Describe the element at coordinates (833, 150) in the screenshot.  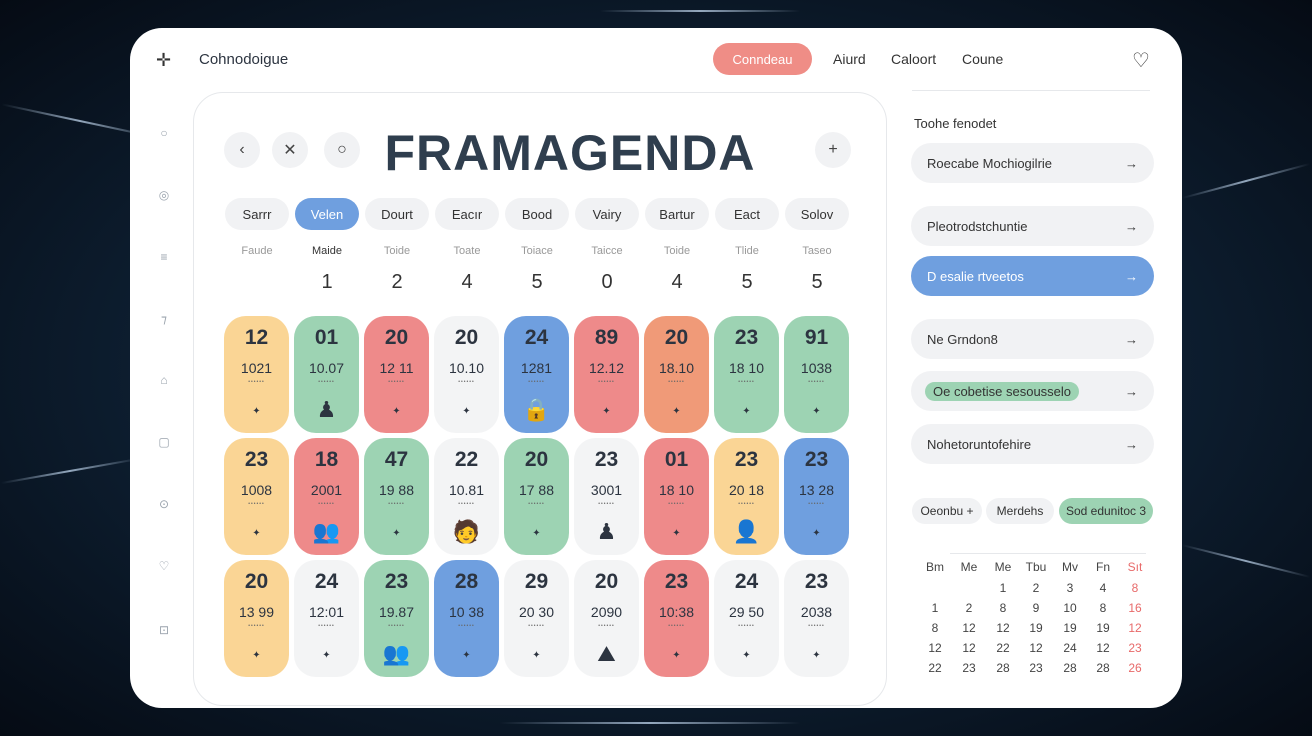
I see `add-button: +` at that location.